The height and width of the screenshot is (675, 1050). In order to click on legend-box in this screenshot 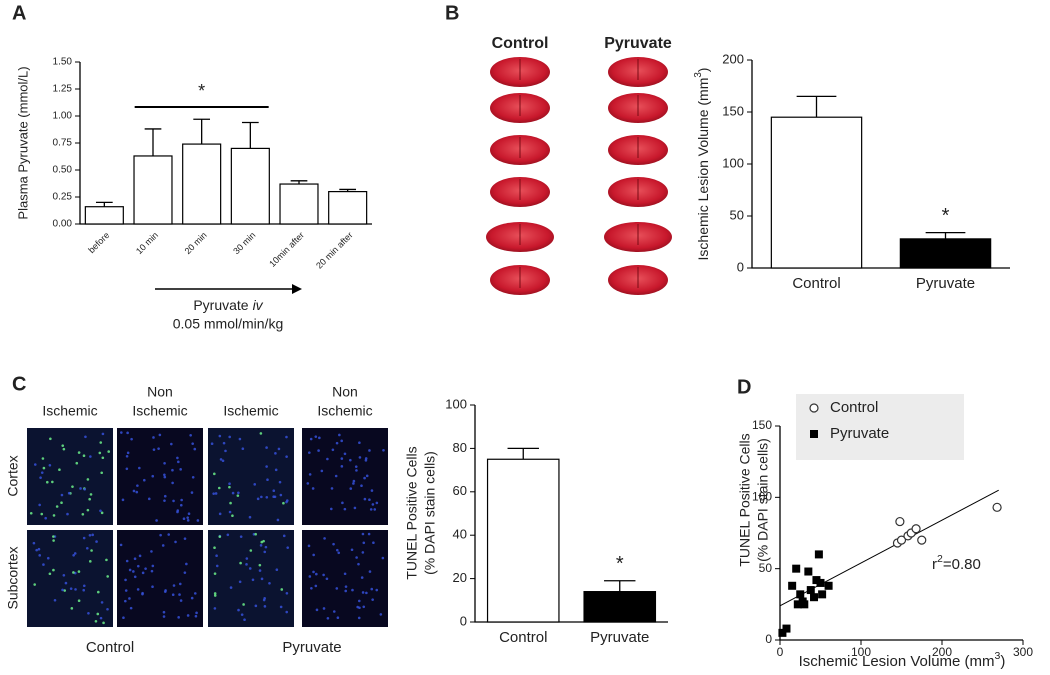, I will do `click(880, 427)`.